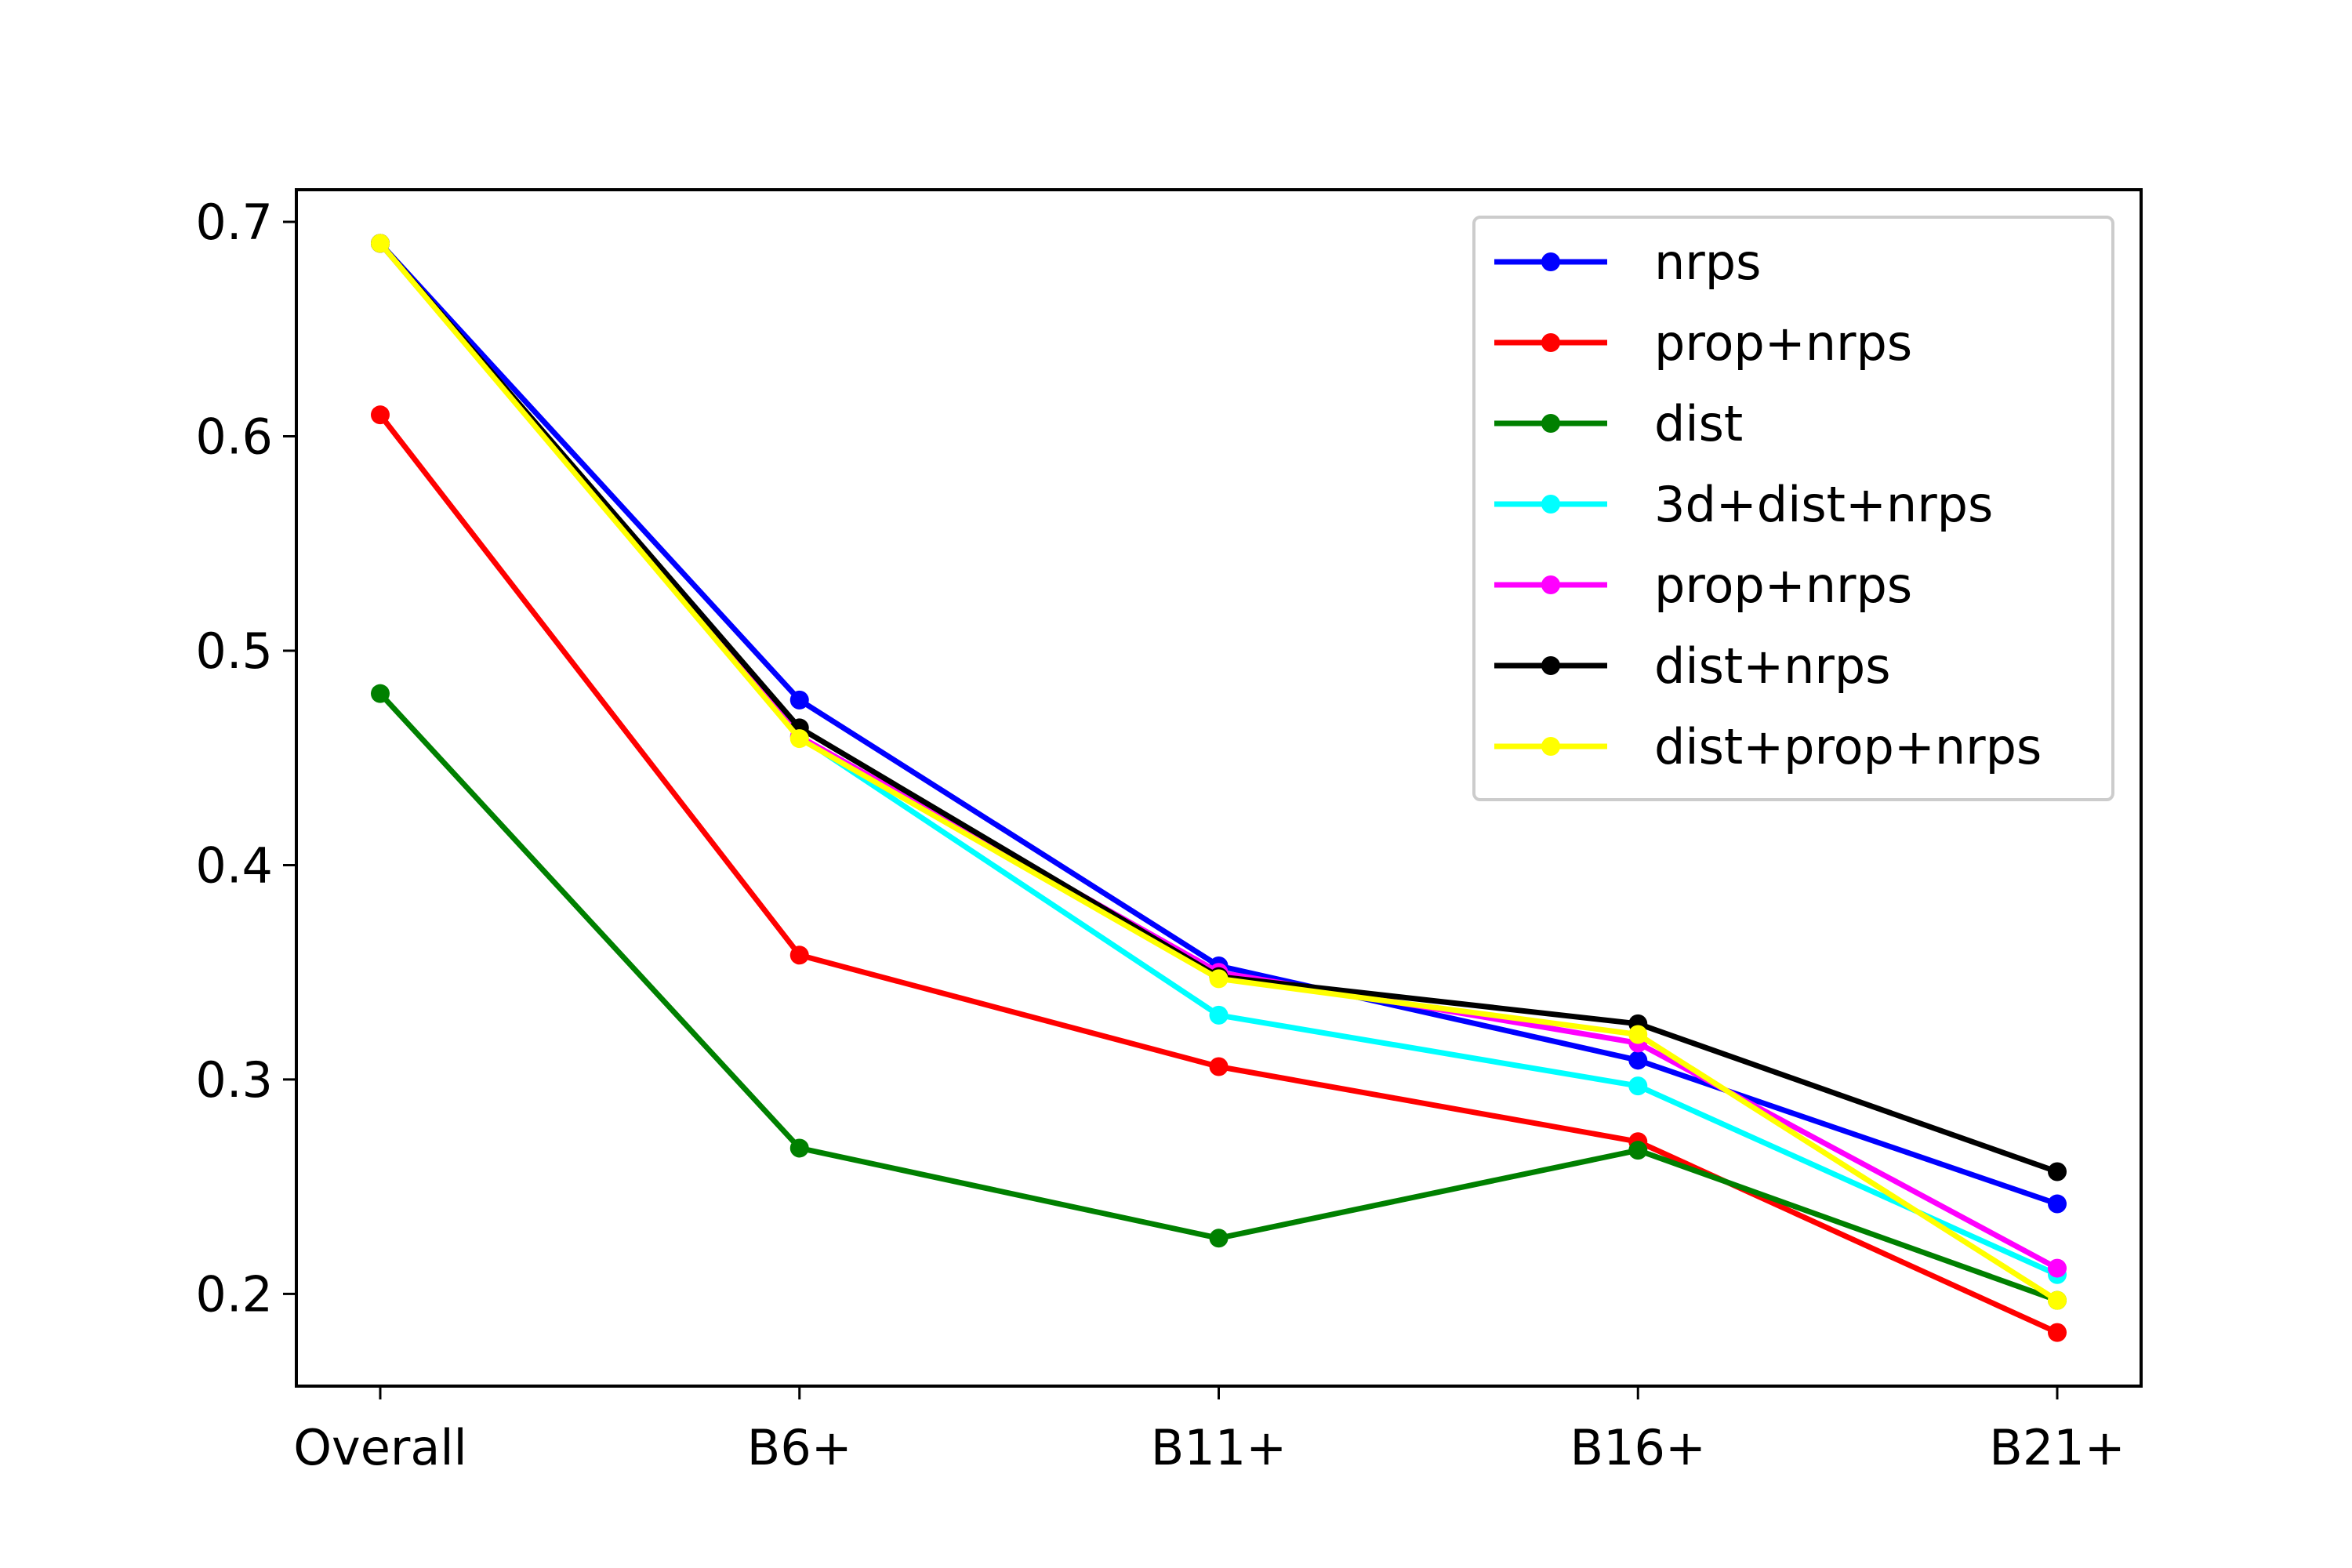  Describe the element at coordinates (380, 1447) in the screenshot. I see `x-tick-label: Overall` at that location.